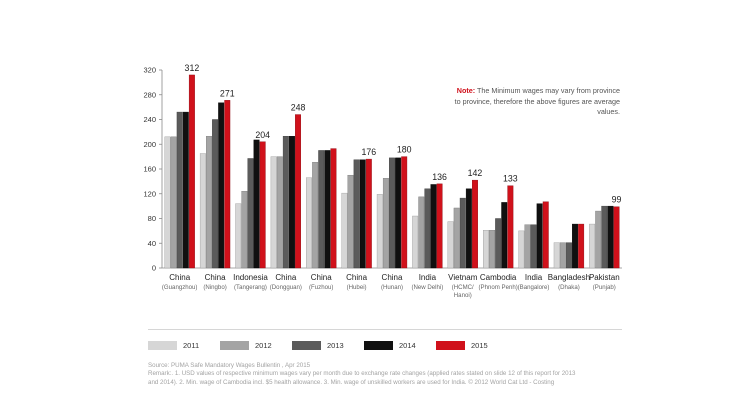  What do you see at coordinates (191, 345) in the screenshot?
I see `legend-label: 2011` at bounding box center [191, 345].